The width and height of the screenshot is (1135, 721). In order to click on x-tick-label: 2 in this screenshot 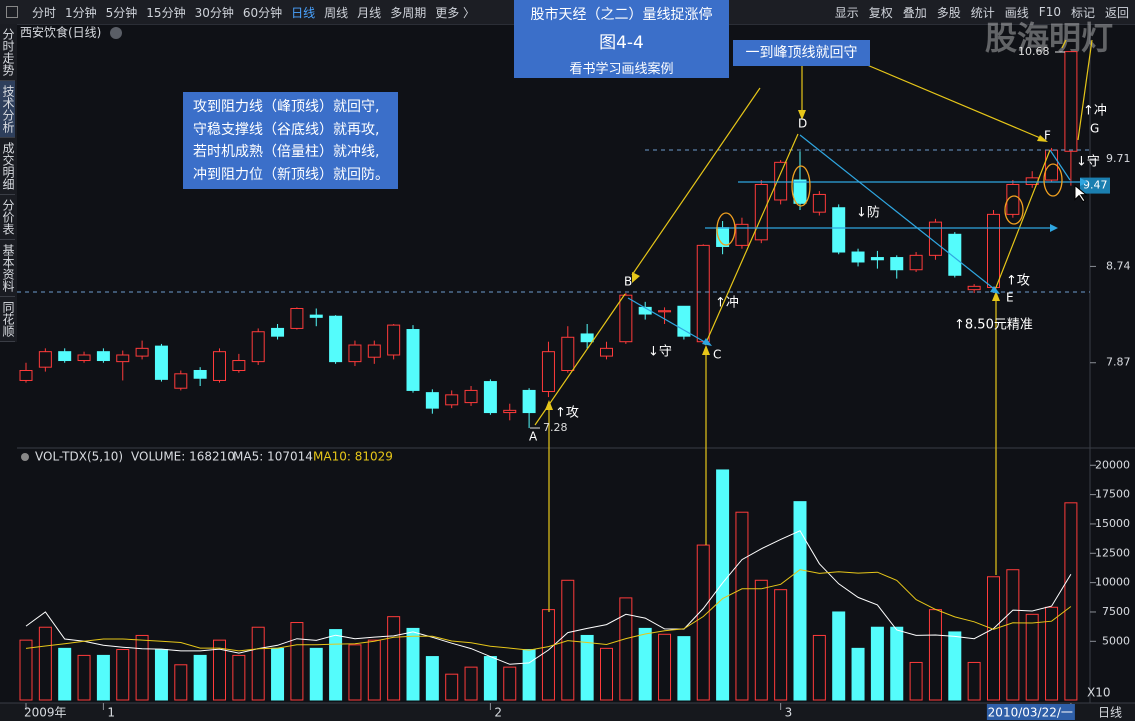, I will do `click(498, 713)`.